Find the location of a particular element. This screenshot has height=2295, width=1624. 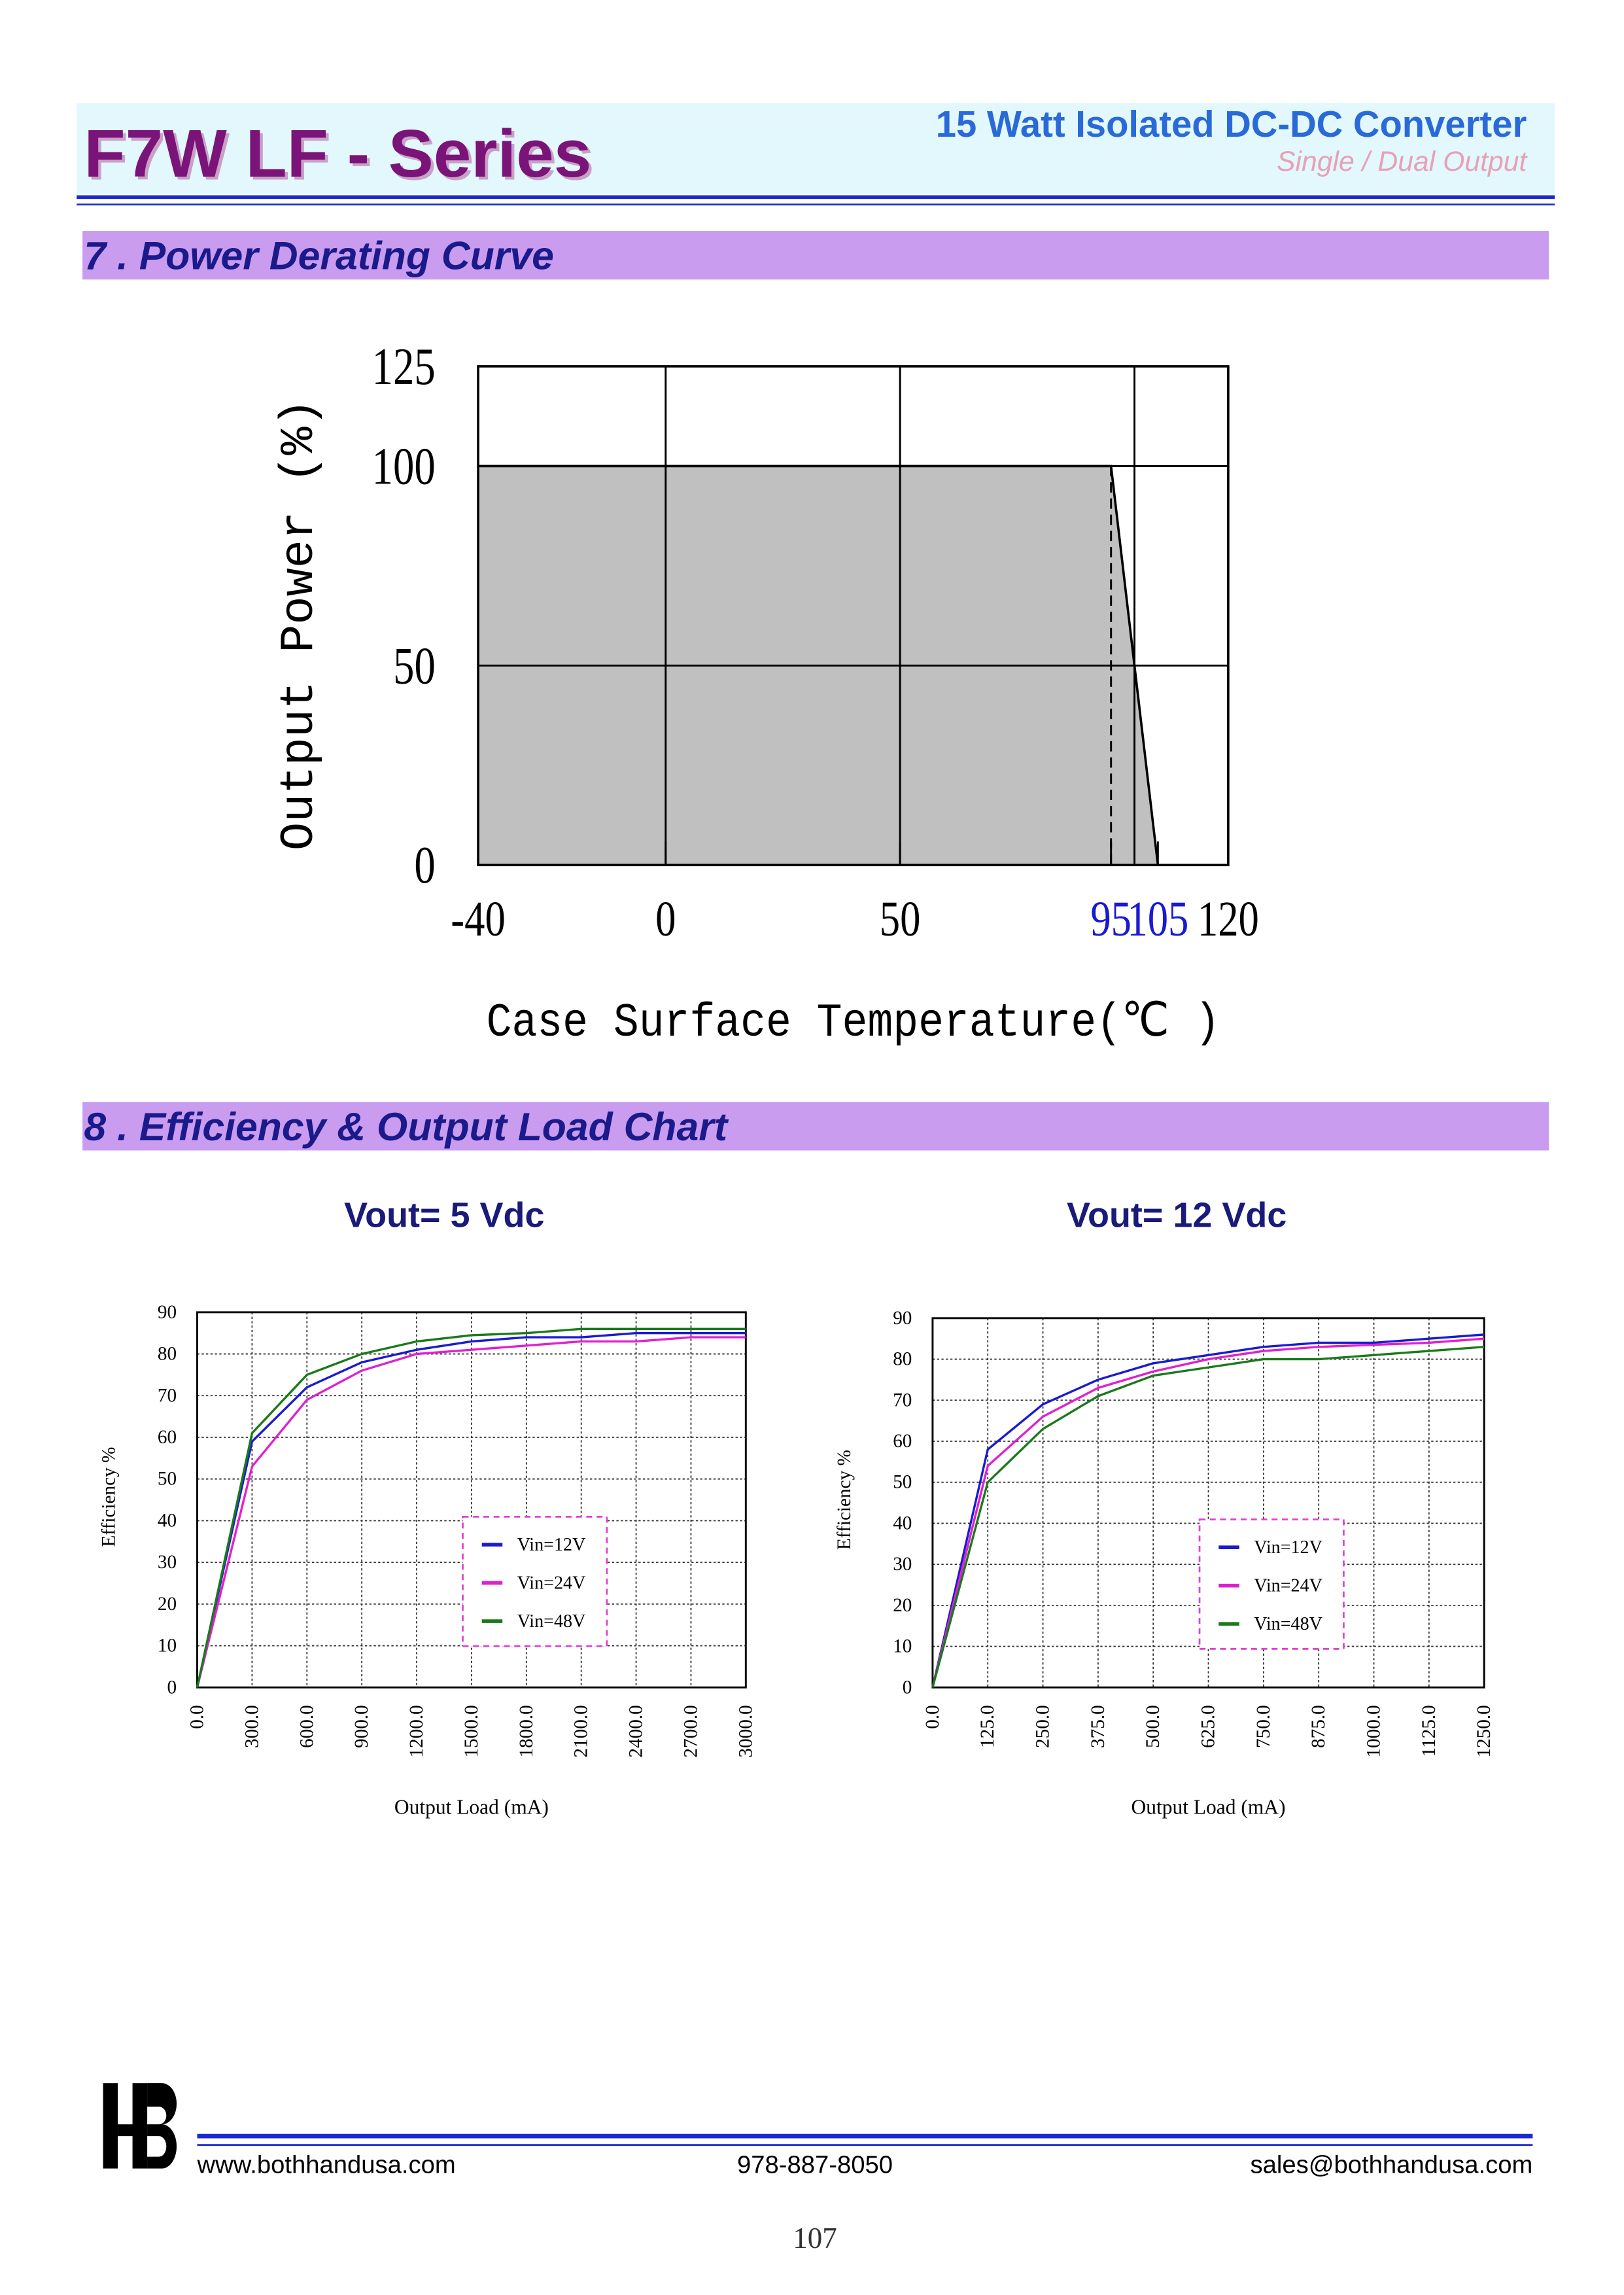

x-tick-label: 1500.0 is located at coordinates (471, 1731).